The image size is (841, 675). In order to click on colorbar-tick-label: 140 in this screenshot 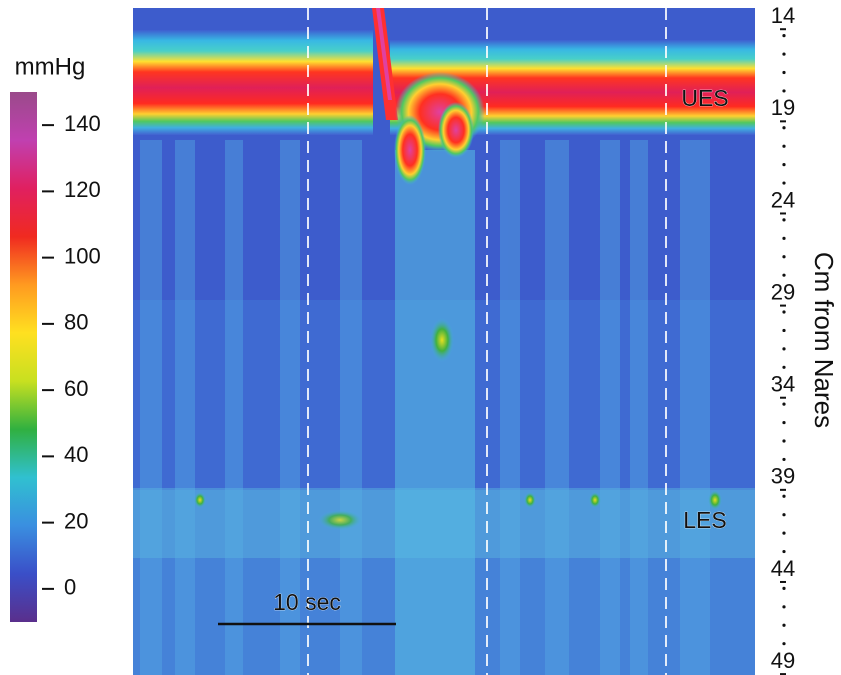, I will do `click(82, 123)`.